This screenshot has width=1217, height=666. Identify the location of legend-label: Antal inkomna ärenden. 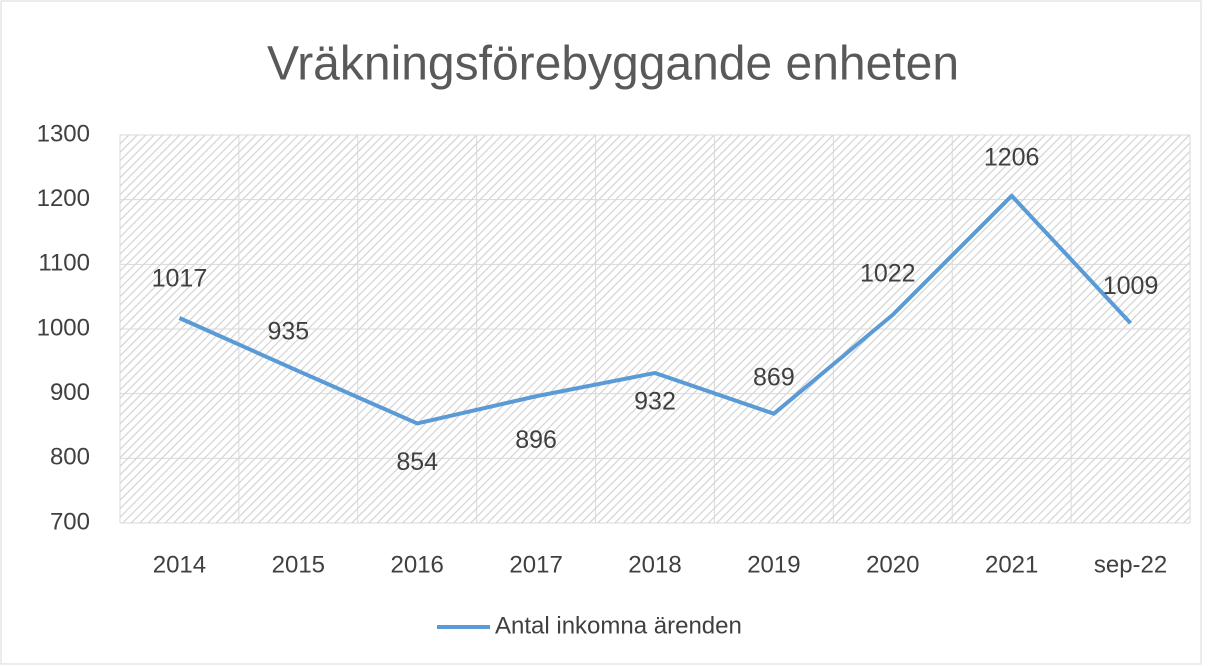
(618, 625).